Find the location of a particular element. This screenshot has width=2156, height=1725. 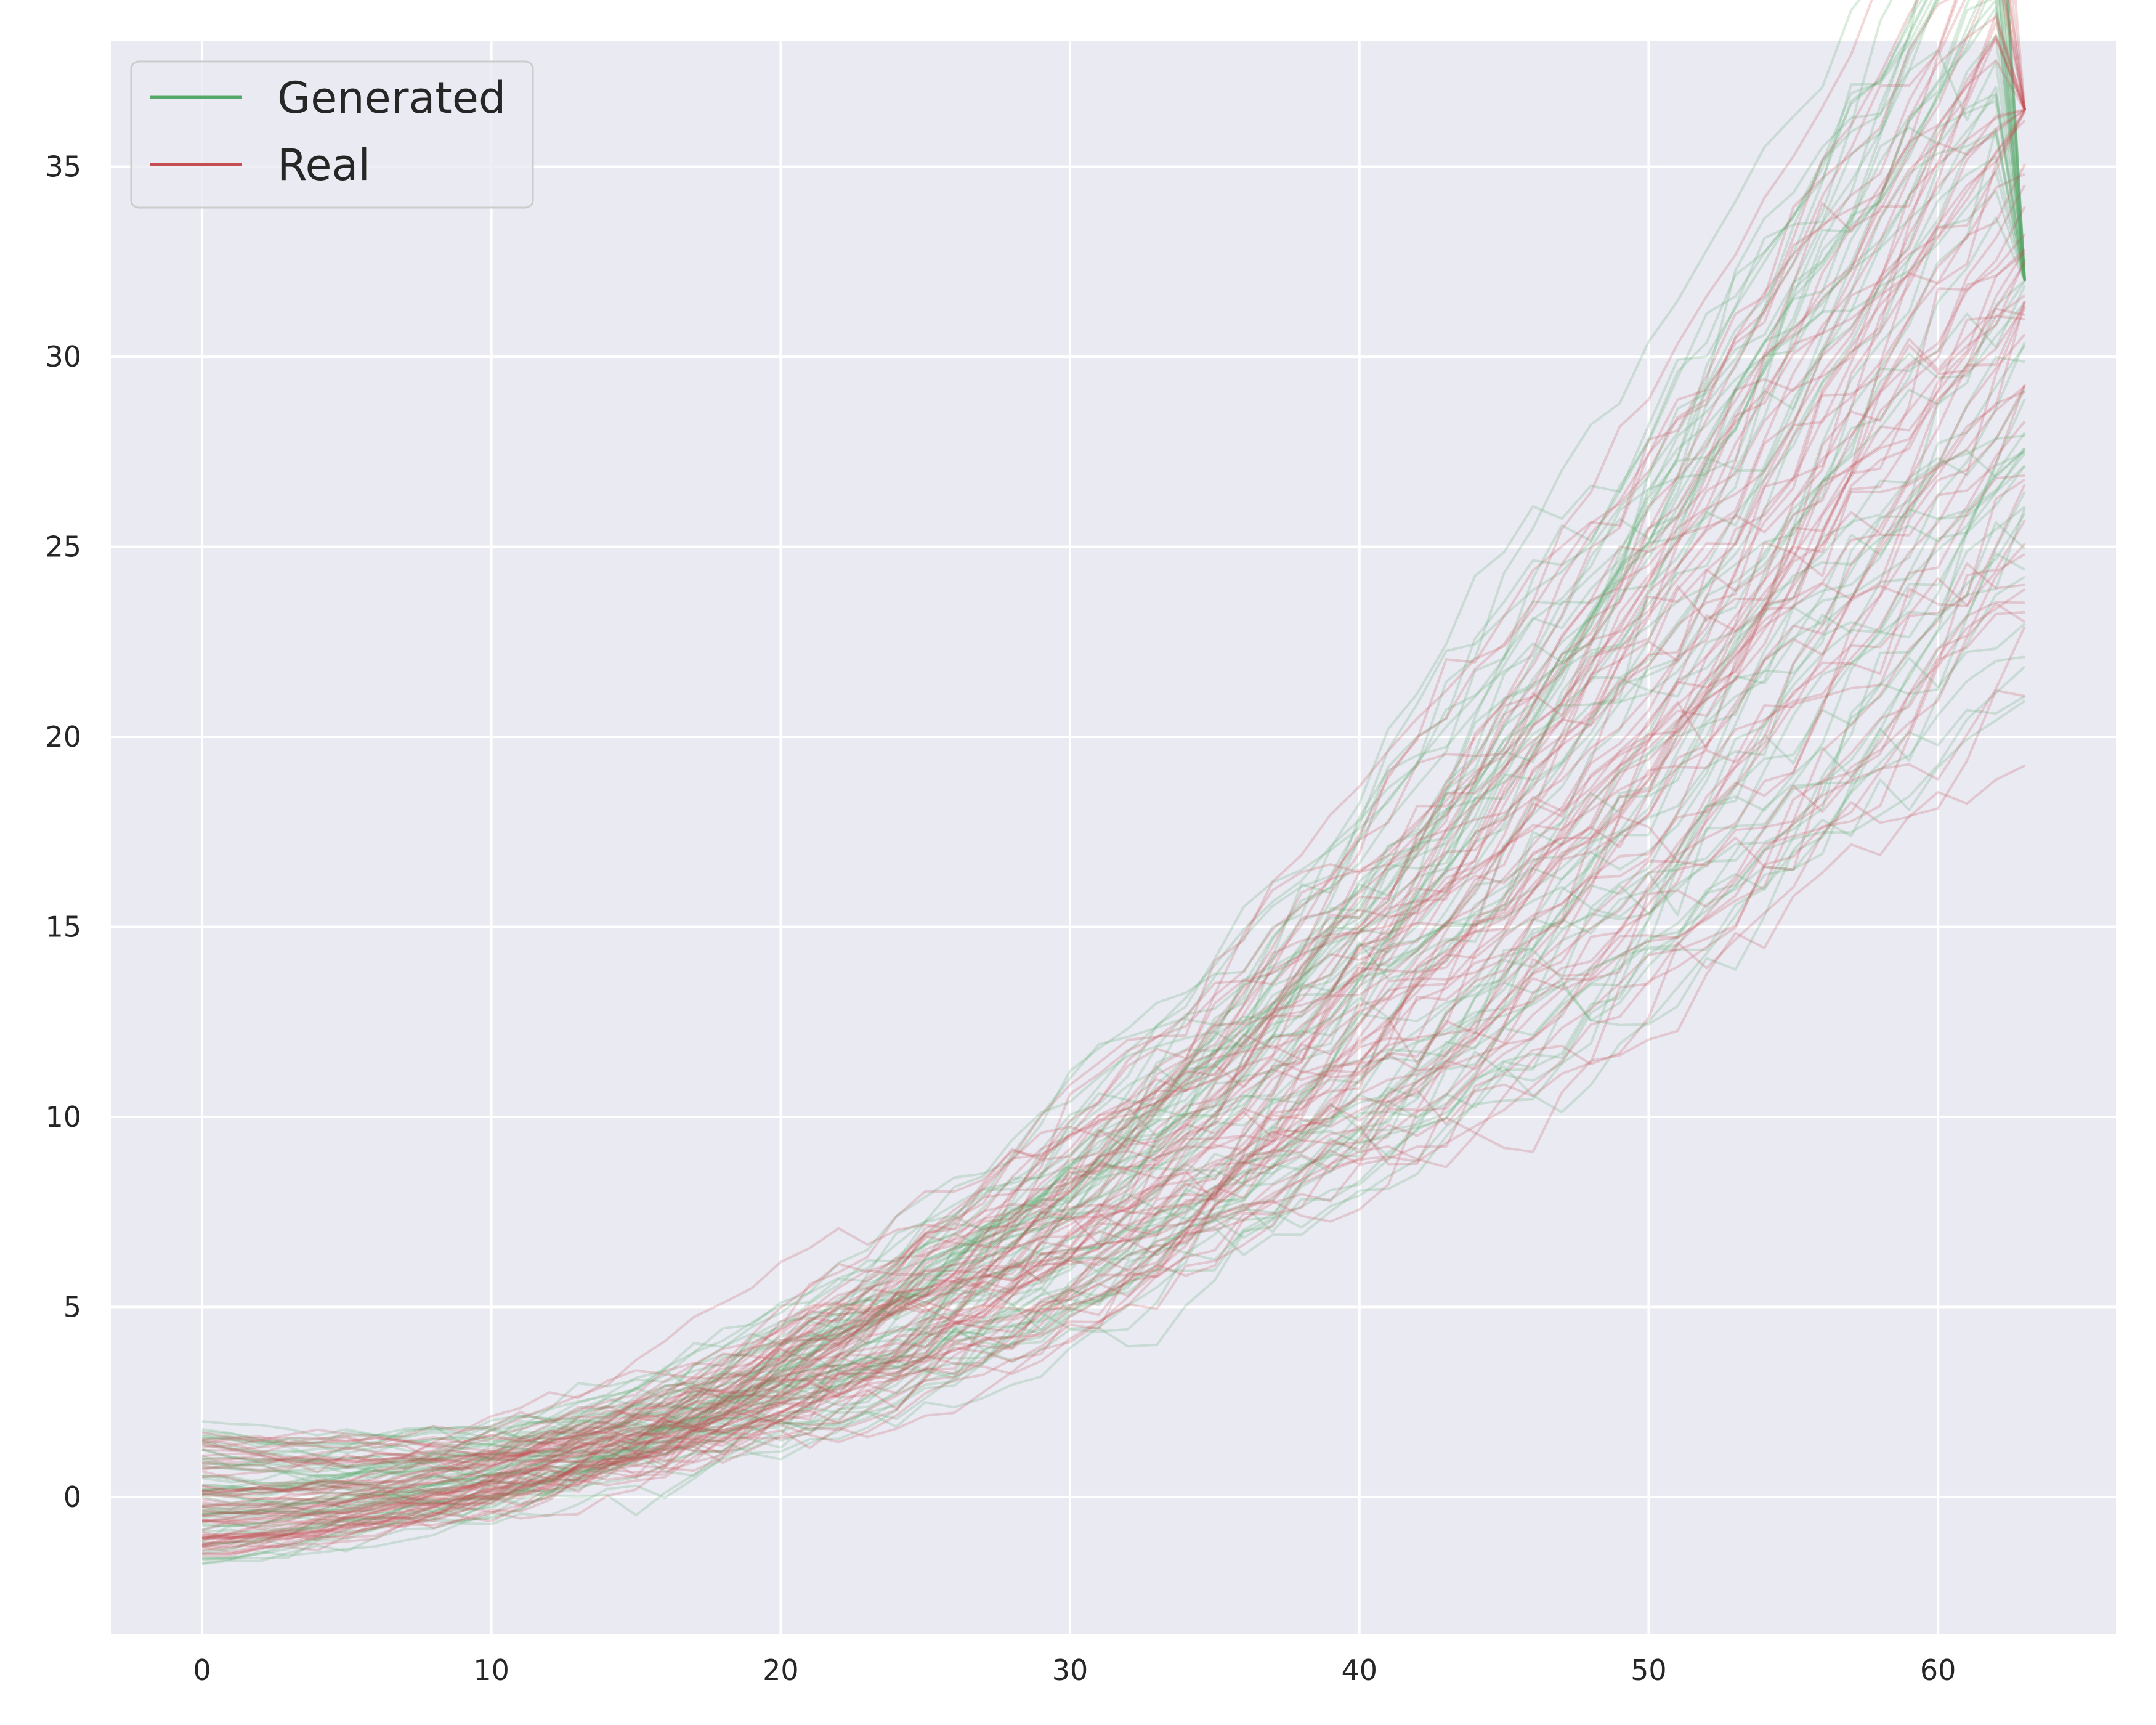

x-tick-label: 30 is located at coordinates (1070, 1670).